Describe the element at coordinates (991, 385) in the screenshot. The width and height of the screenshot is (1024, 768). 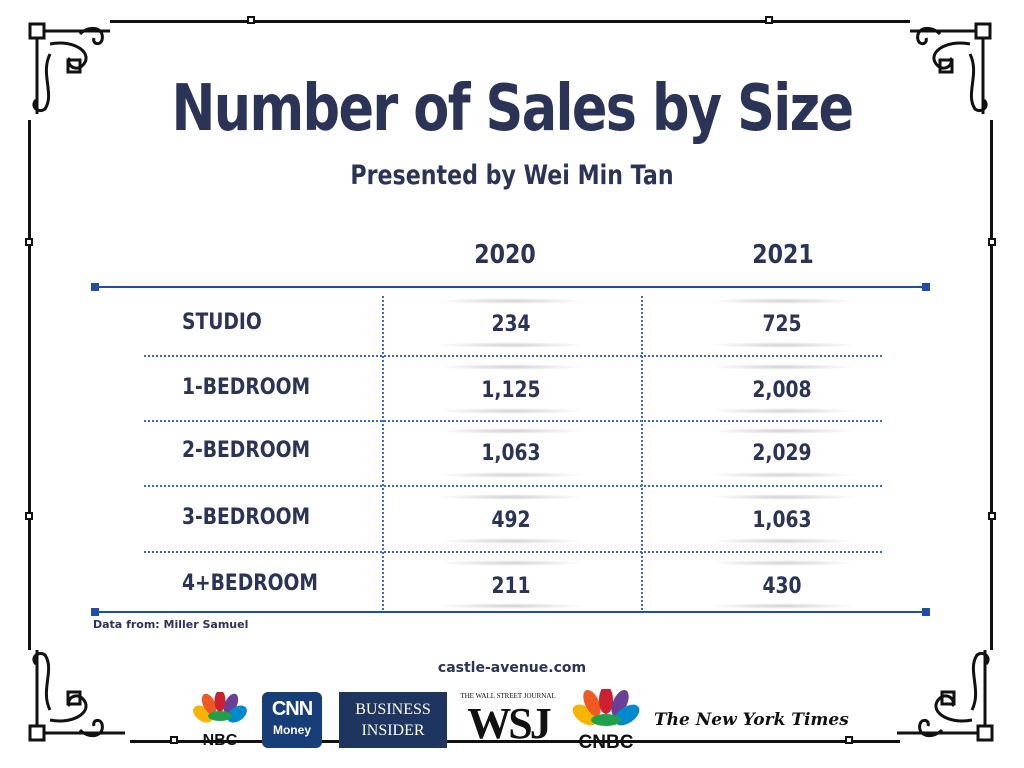
I see `frame-right-line` at that location.